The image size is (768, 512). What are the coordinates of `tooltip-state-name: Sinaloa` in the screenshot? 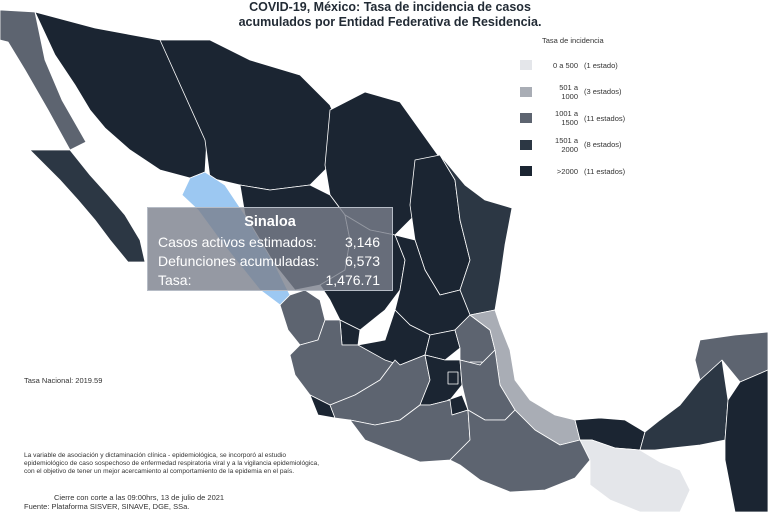 It's located at (270, 222).